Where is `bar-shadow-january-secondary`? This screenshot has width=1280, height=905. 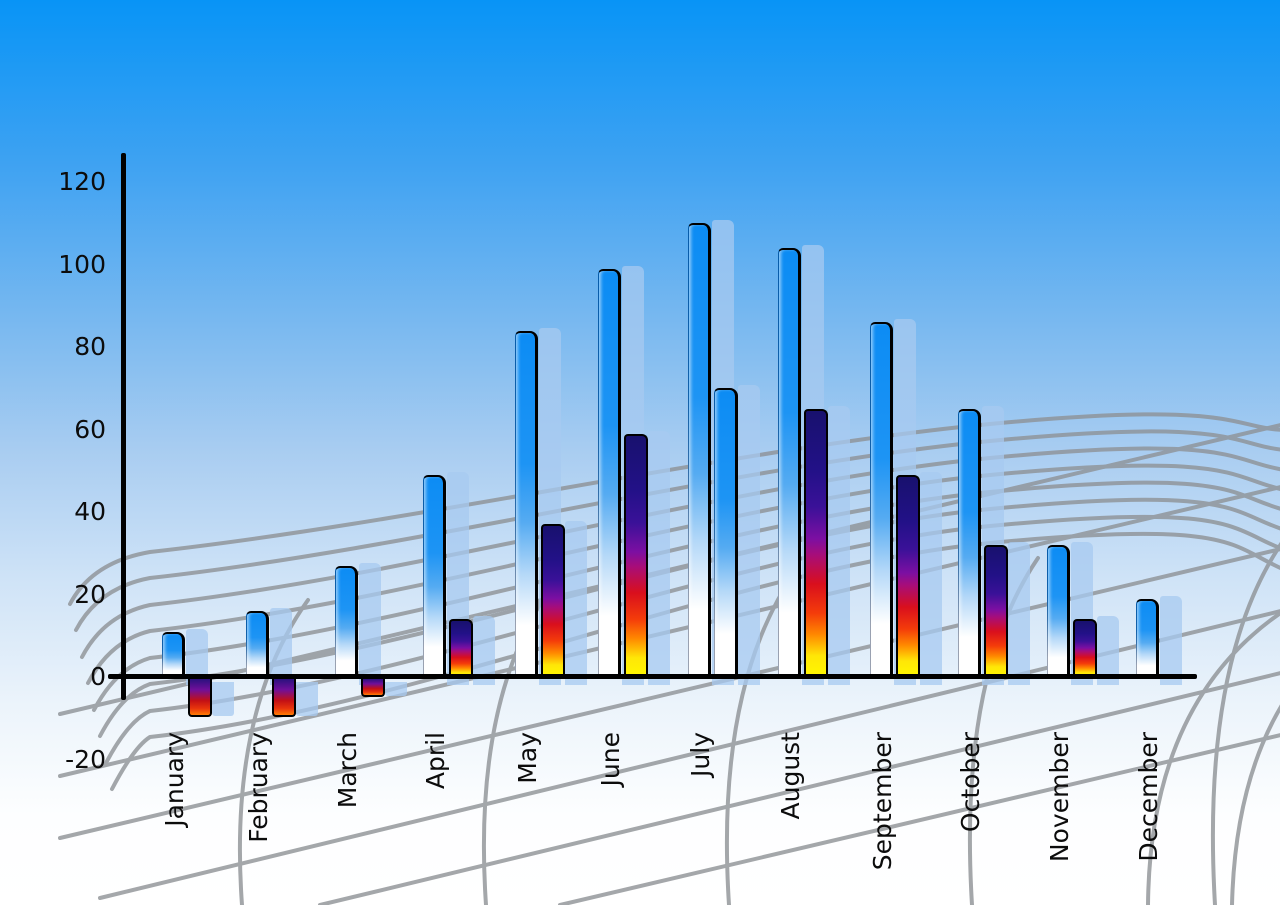
bar-shadow-january-secondary is located at coordinates (223, 699).